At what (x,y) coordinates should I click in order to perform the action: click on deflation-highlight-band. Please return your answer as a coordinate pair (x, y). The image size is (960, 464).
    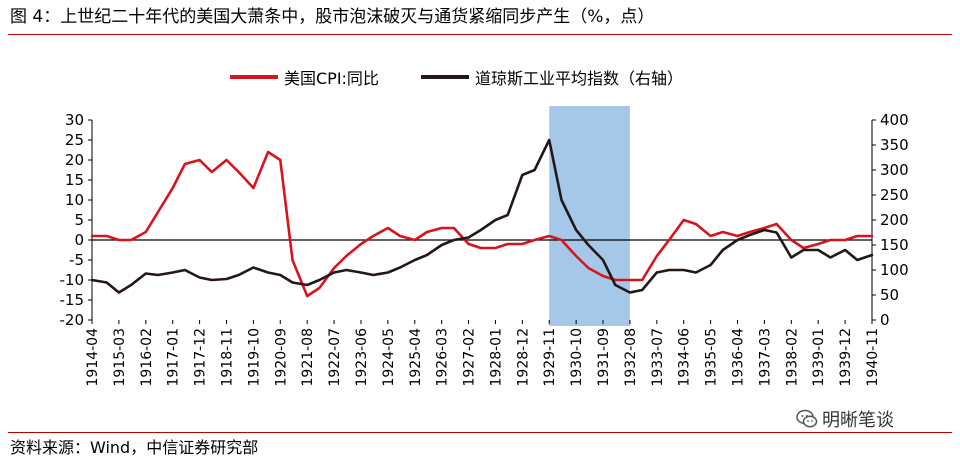
    Looking at the image, I should click on (589, 216).